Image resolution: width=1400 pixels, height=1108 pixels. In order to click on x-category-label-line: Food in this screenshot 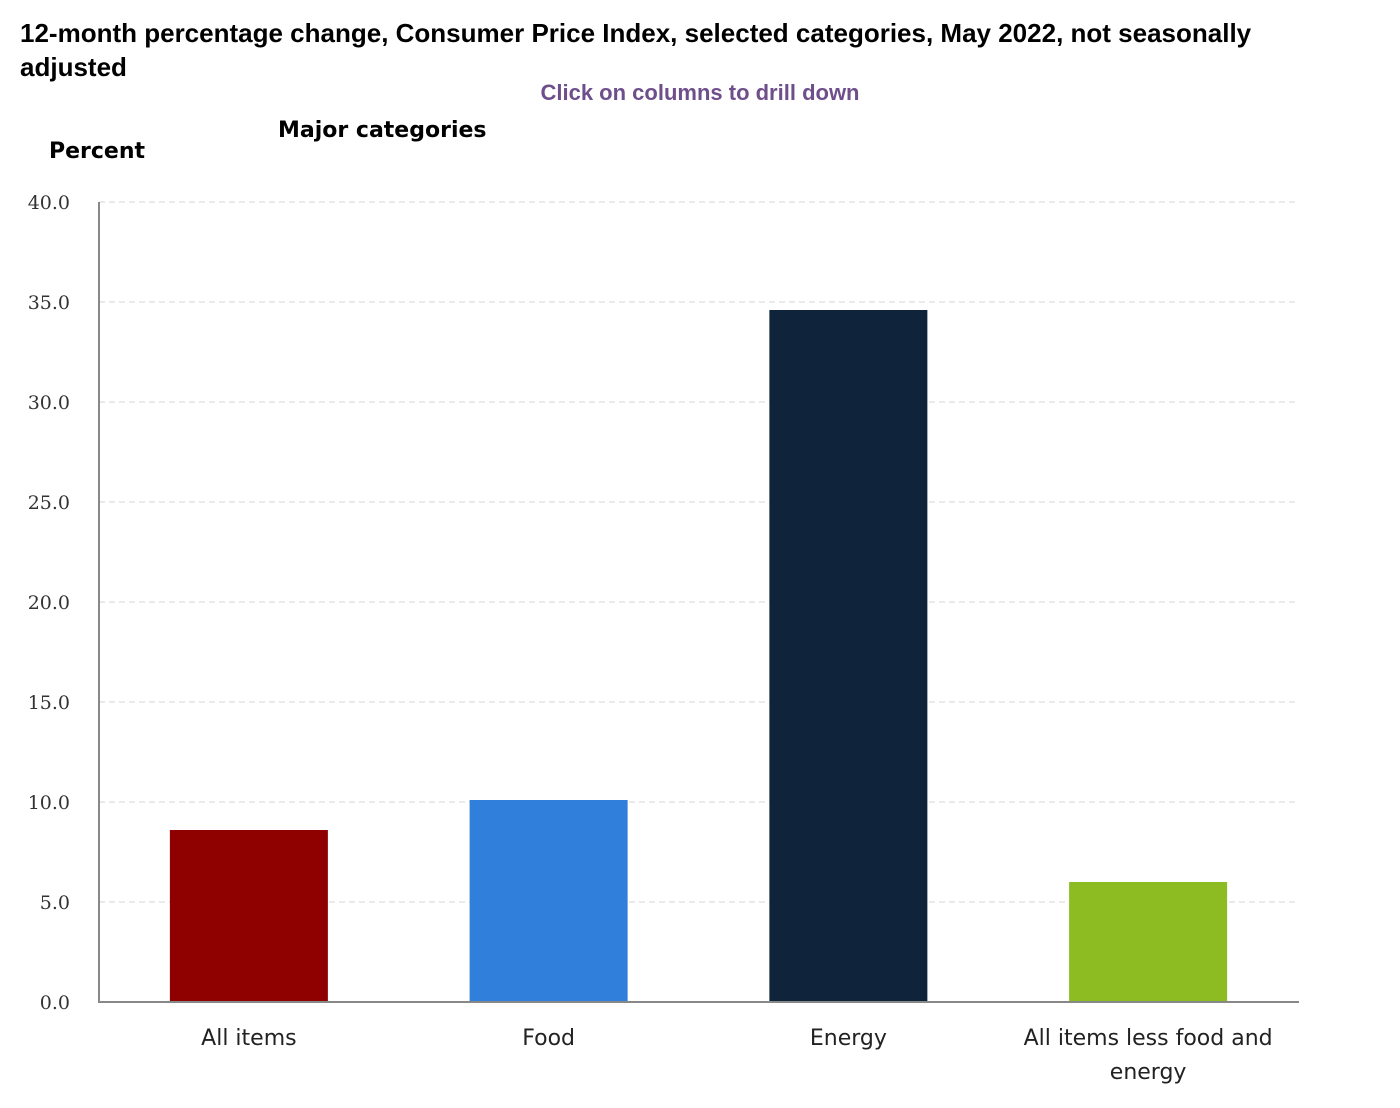, I will do `click(548, 1038)`.